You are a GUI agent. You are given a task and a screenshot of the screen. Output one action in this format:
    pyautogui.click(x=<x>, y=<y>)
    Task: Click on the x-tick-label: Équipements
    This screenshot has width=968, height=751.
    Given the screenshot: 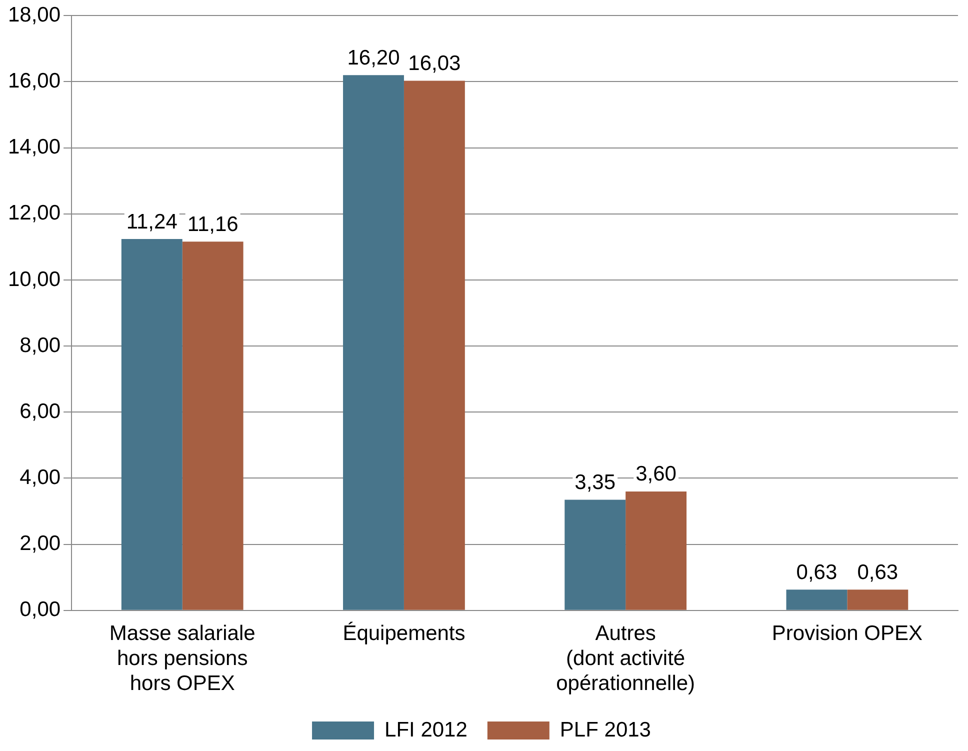 What is the action you would take?
    pyautogui.click(x=404, y=632)
    